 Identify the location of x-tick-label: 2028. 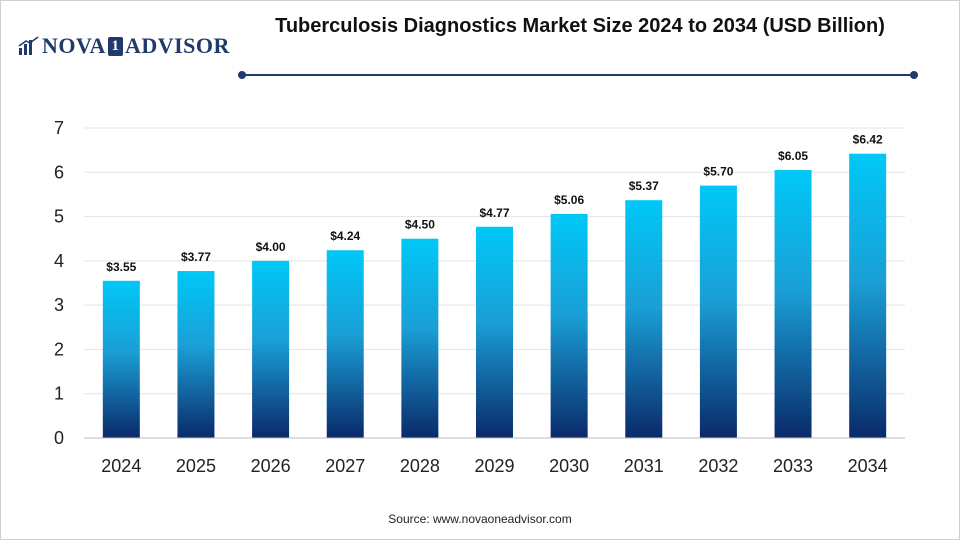
(420, 466).